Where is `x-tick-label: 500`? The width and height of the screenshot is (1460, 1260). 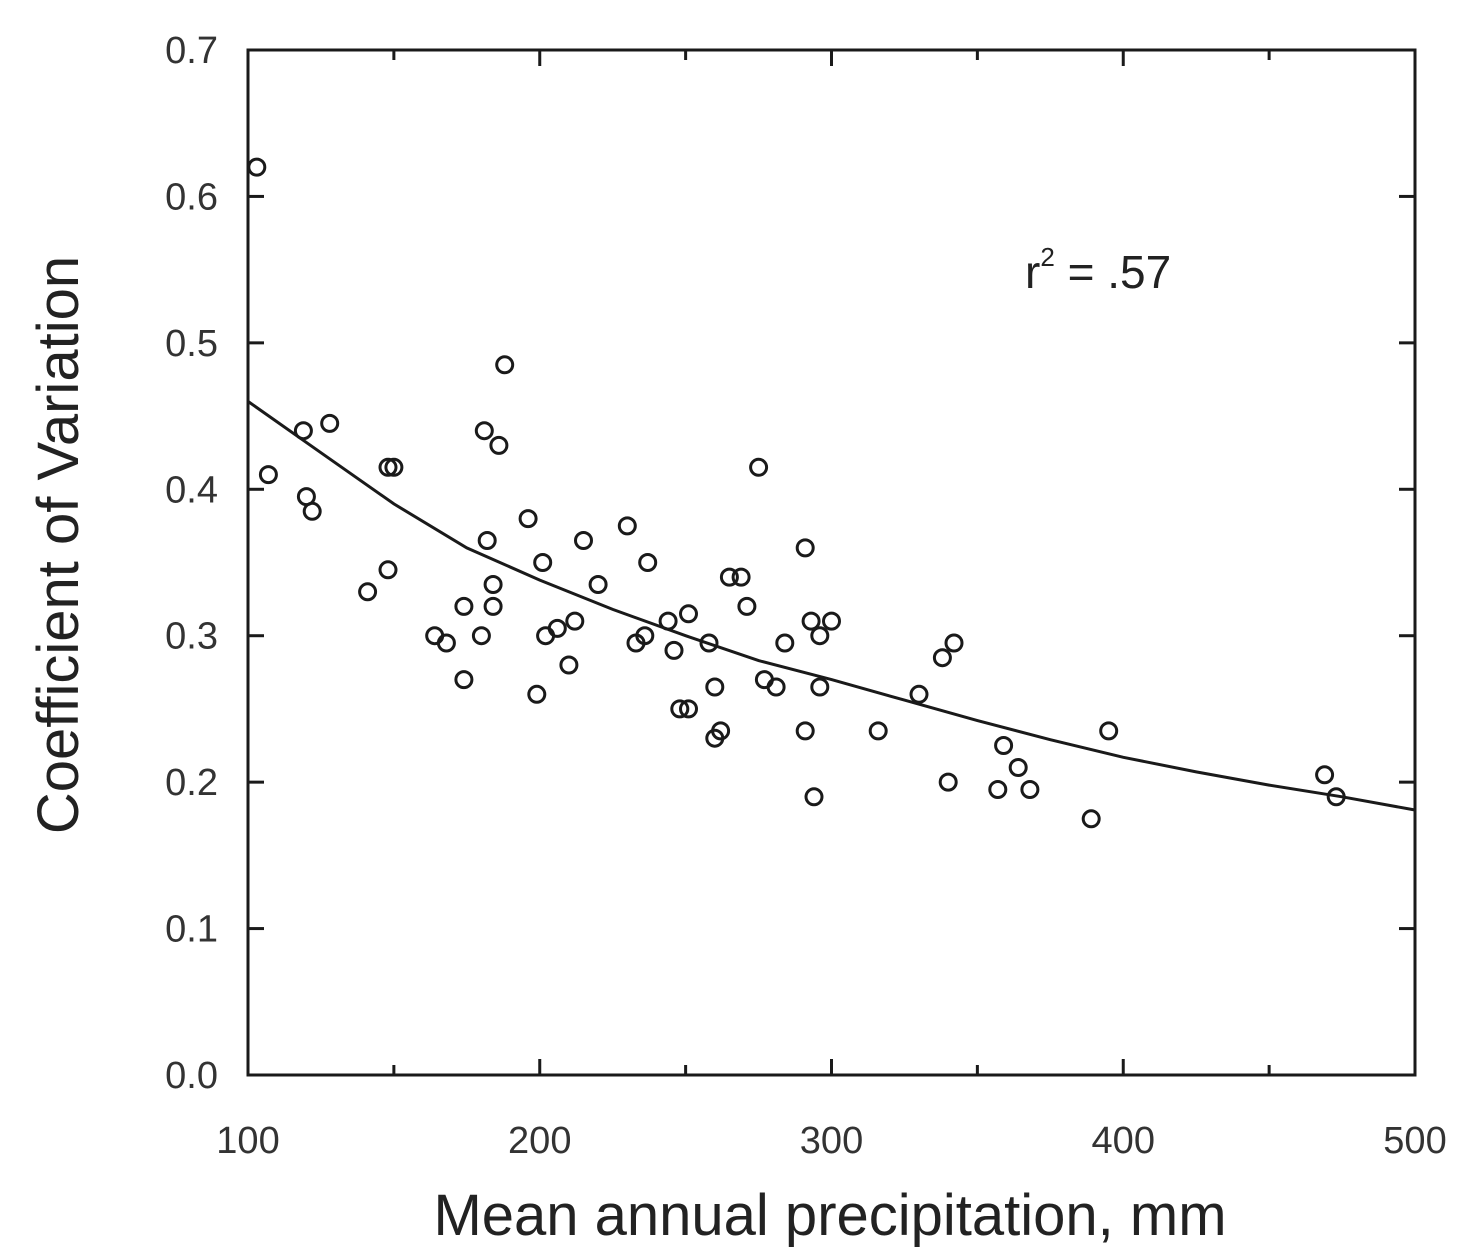 x-tick-label: 500 is located at coordinates (1414, 1141).